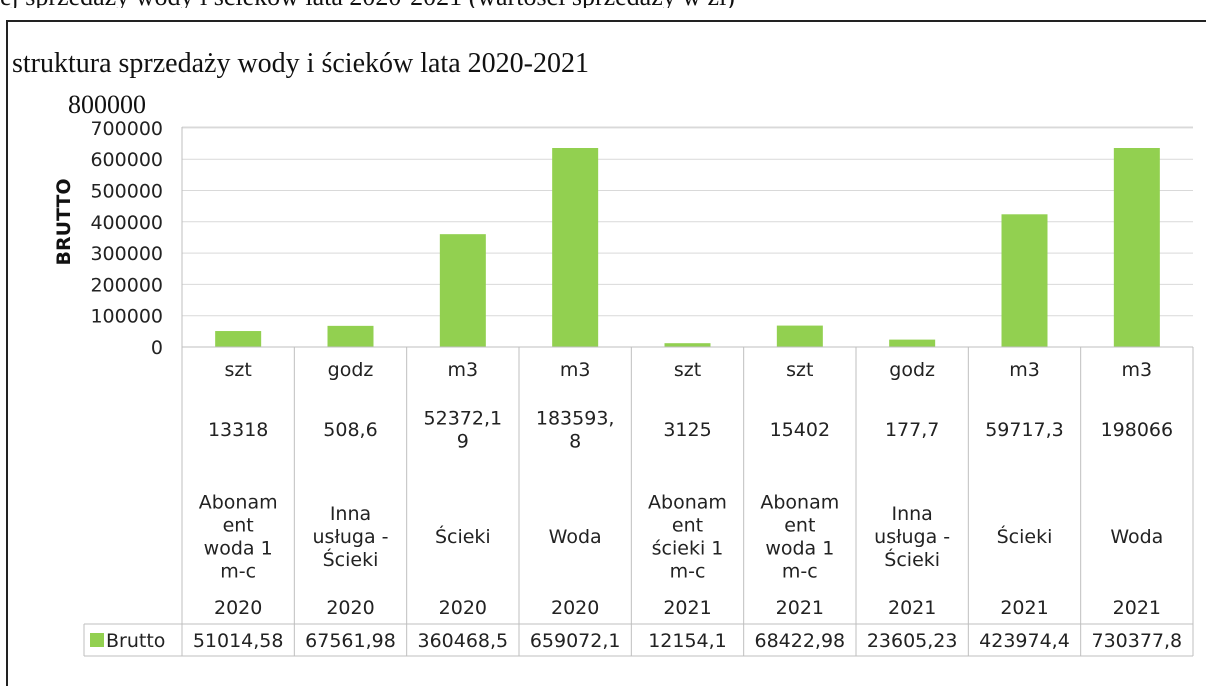  I want to click on category-quantity-label: 508,6, so click(350, 430).